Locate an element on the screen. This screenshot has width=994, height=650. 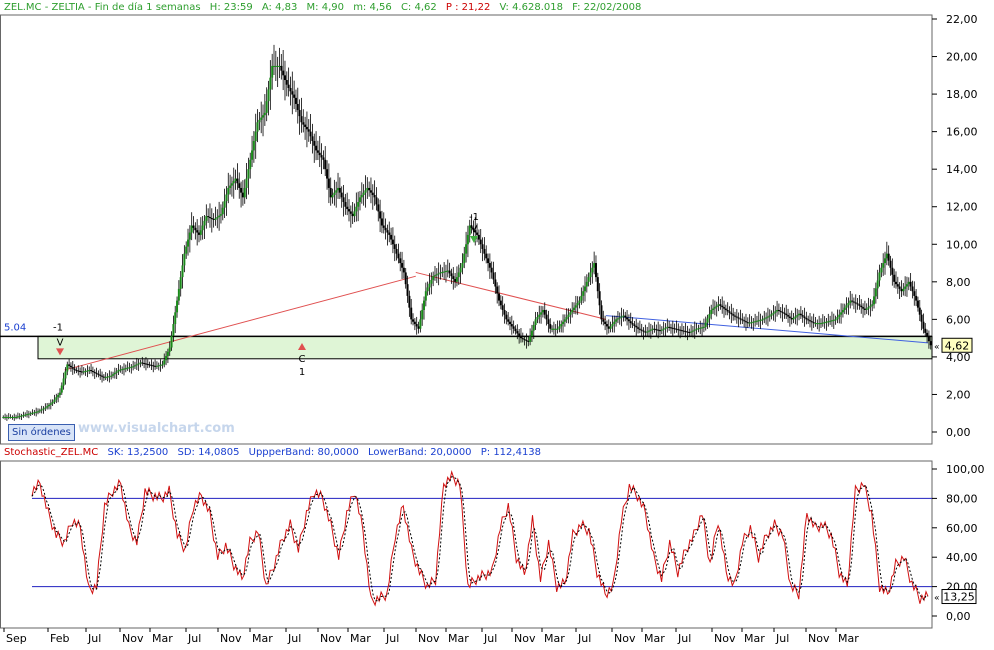
stoch-ytick-label: 80,00 is located at coordinates (962, 498).